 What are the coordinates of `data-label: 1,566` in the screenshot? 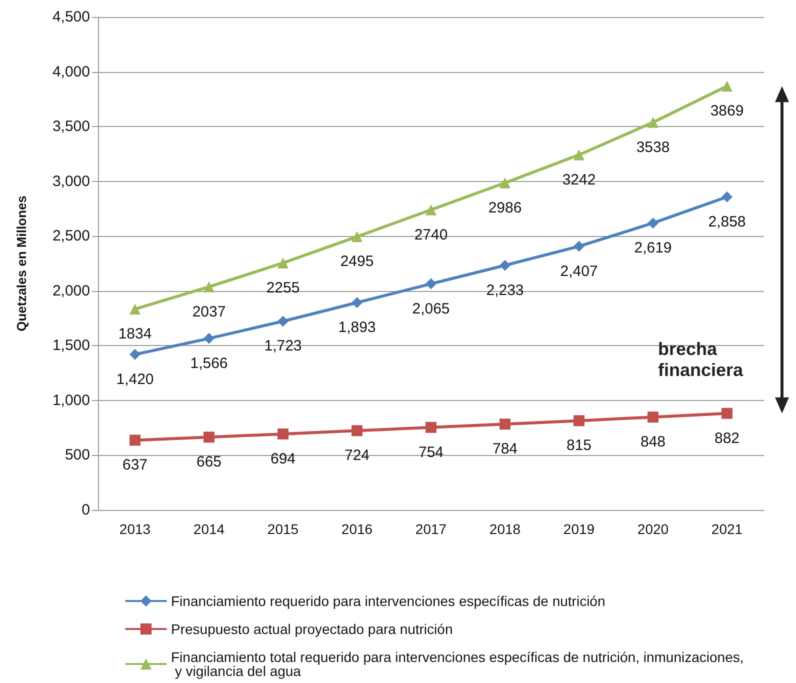 It's located at (209, 363).